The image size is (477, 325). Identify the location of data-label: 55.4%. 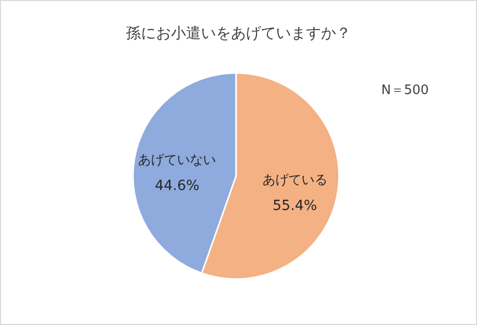
(295, 206).